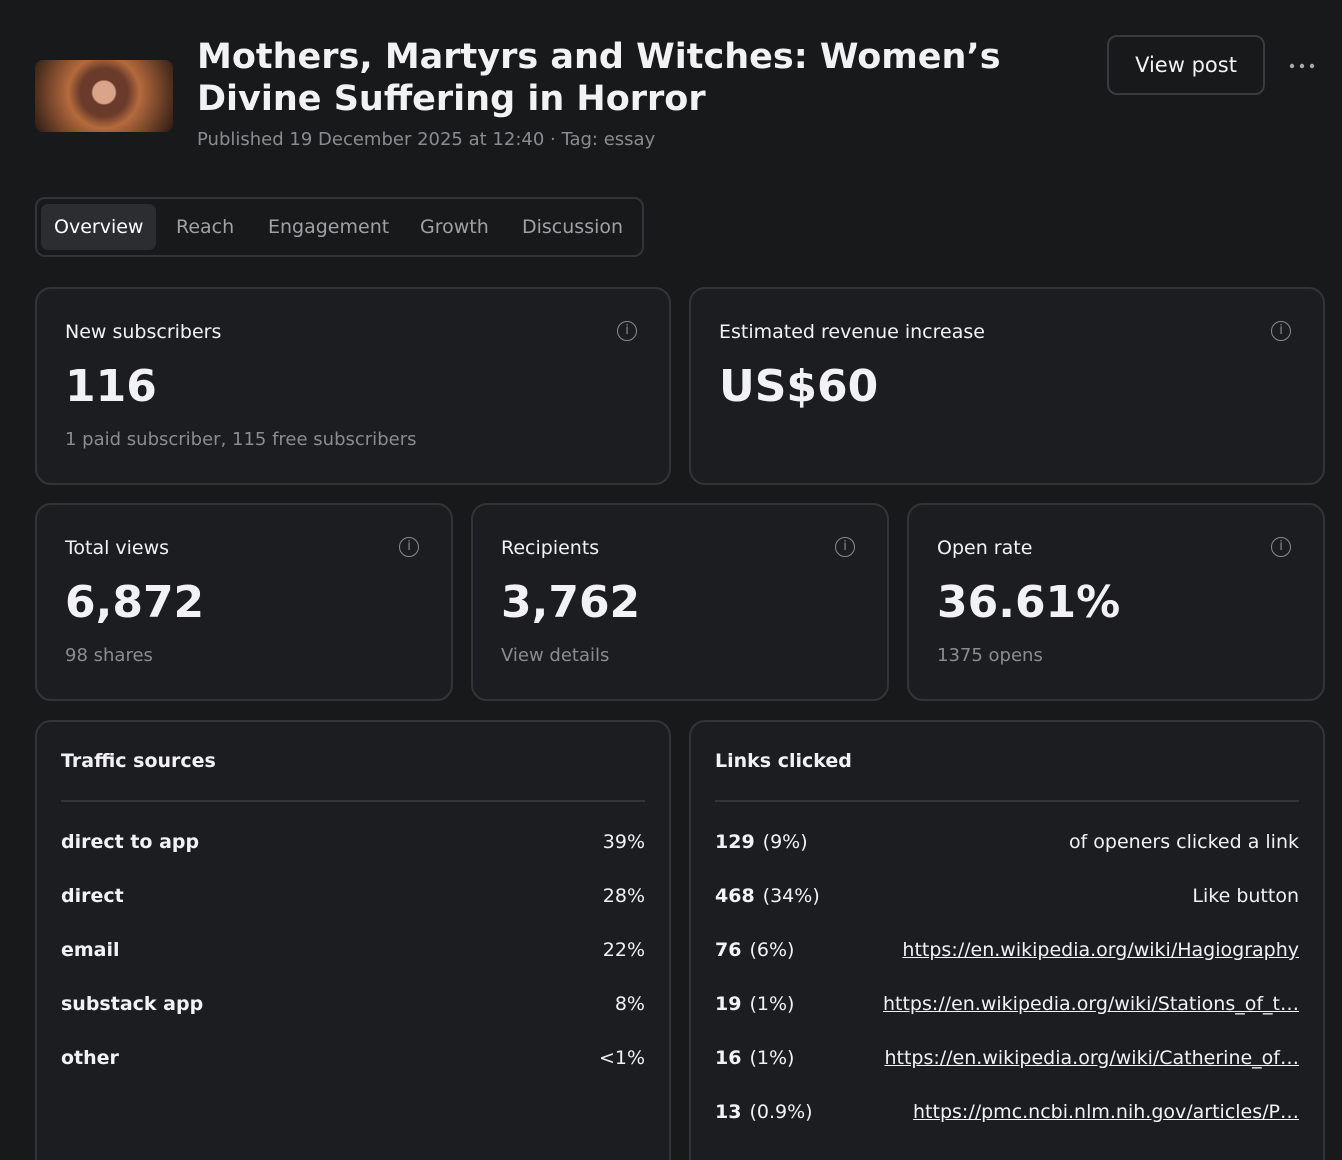 The image size is (1342, 1160). What do you see at coordinates (1245, 896) in the screenshot?
I see `link-label: Like button` at bounding box center [1245, 896].